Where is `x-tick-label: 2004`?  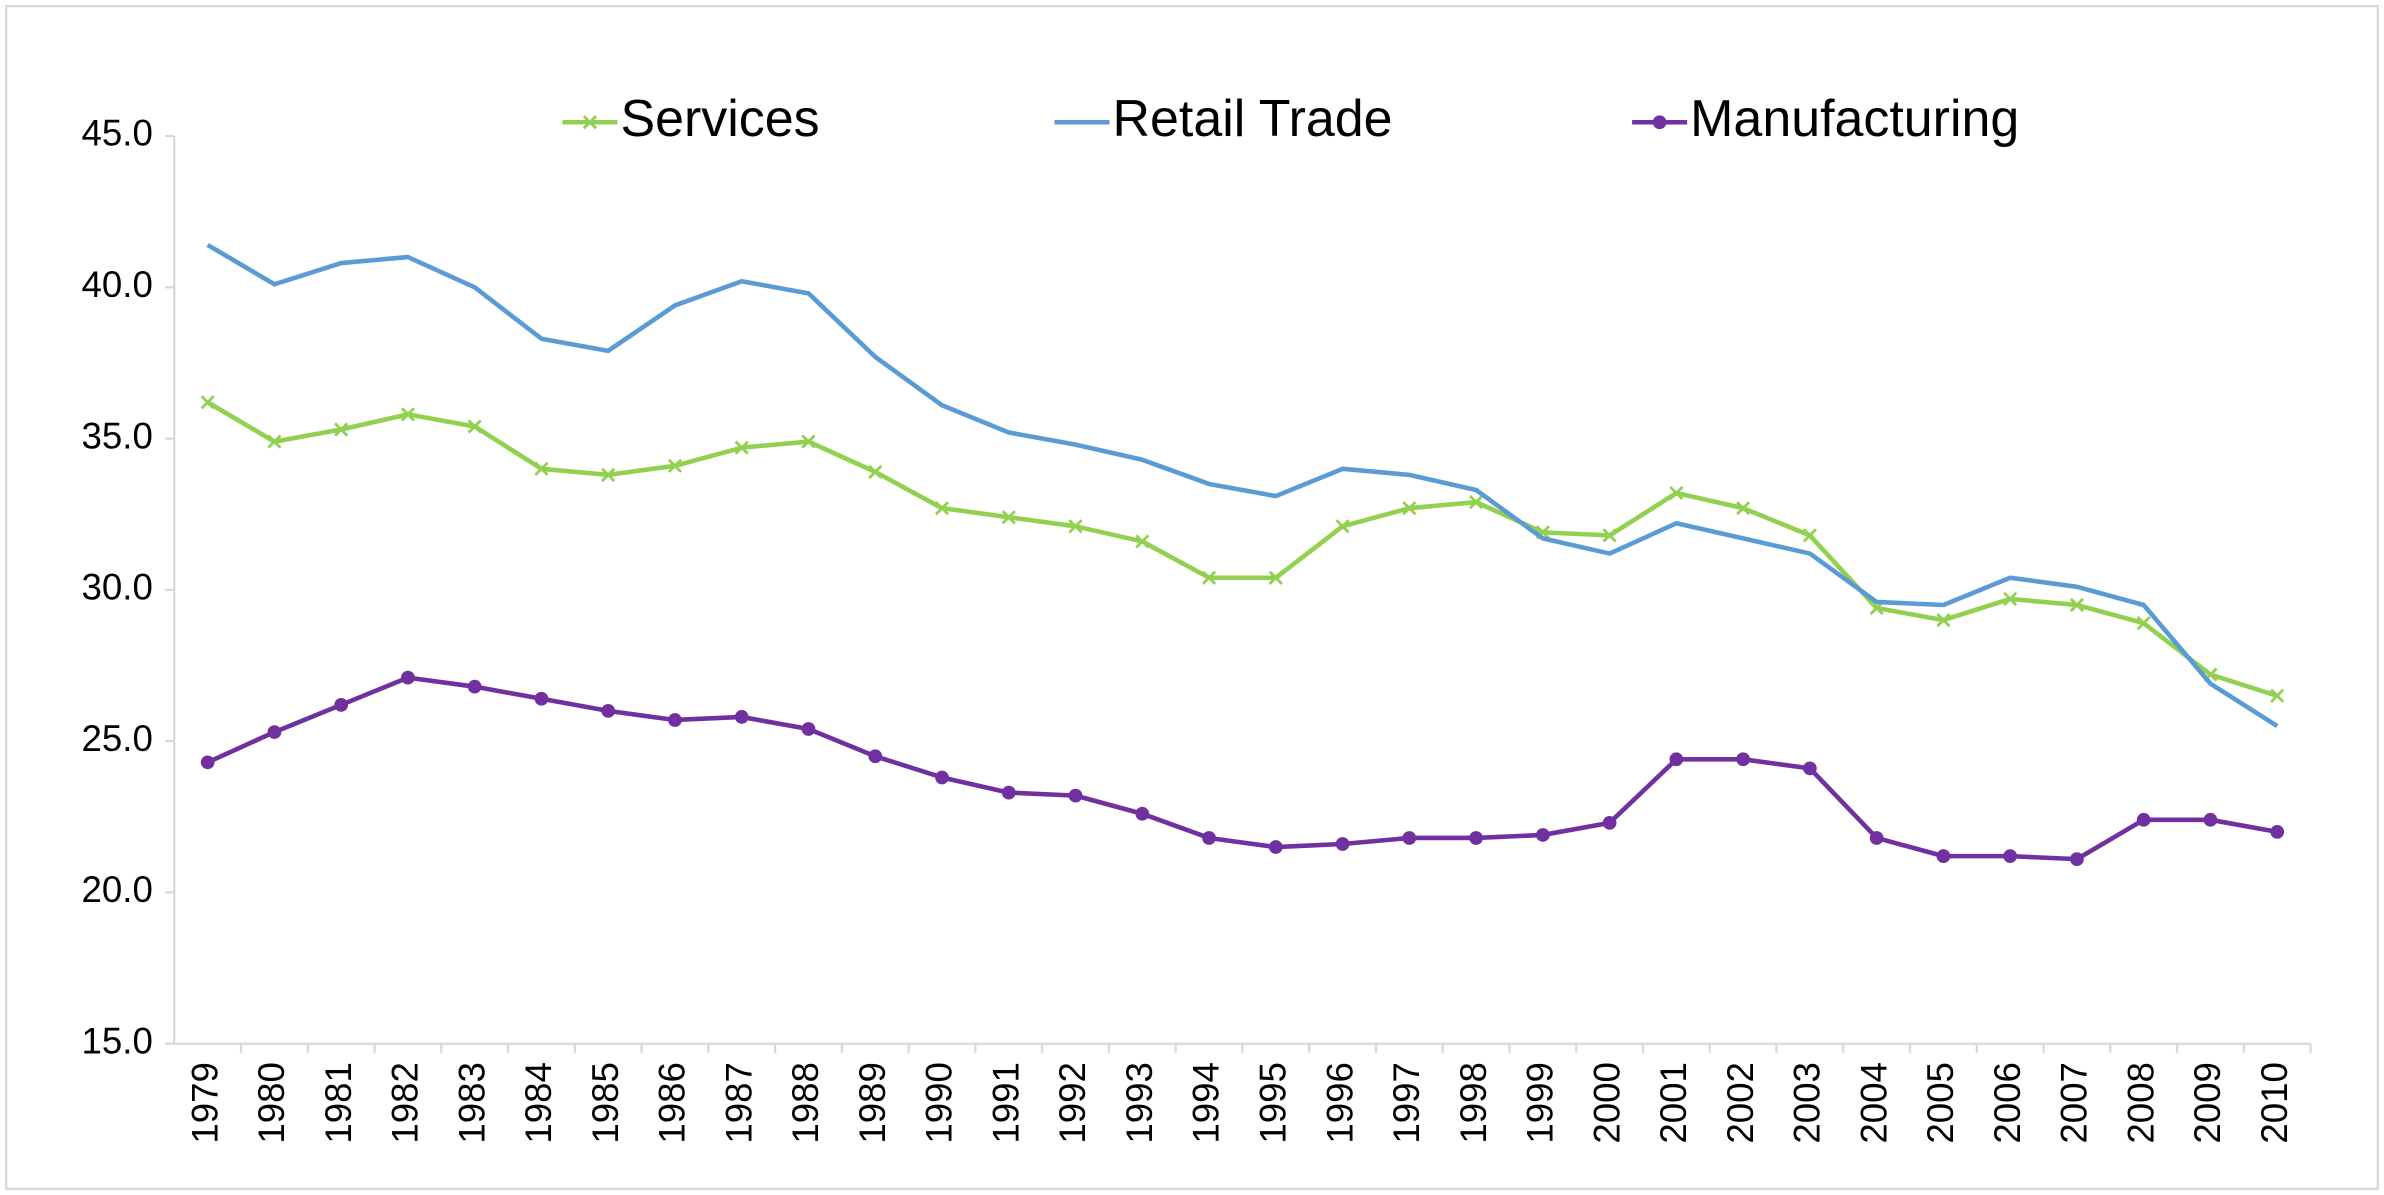
x-tick-label: 2004 is located at coordinates (1873, 1103).